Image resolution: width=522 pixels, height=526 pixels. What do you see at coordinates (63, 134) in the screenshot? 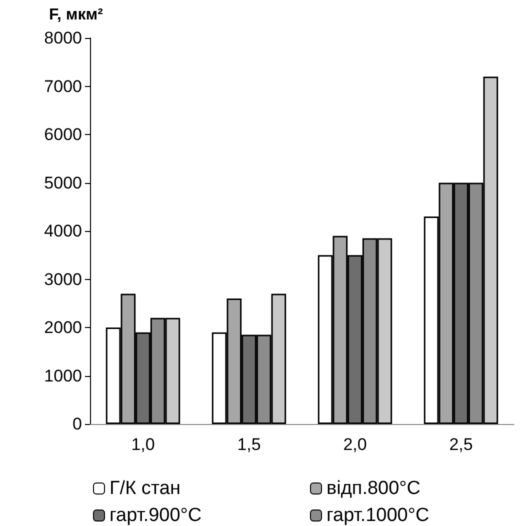
I see `y-tick-label: 6000` at bounding box center [63, 134].